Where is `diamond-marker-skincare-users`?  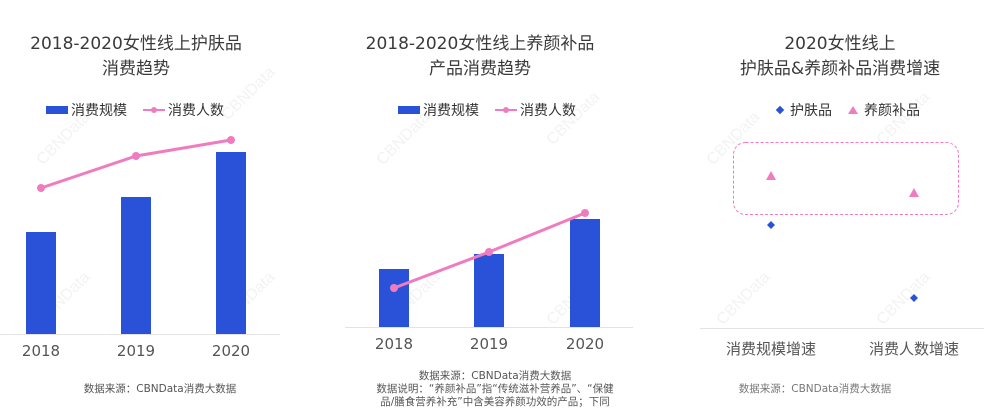 diamond-marker-skincare-users is located at coordinates (914, 298).